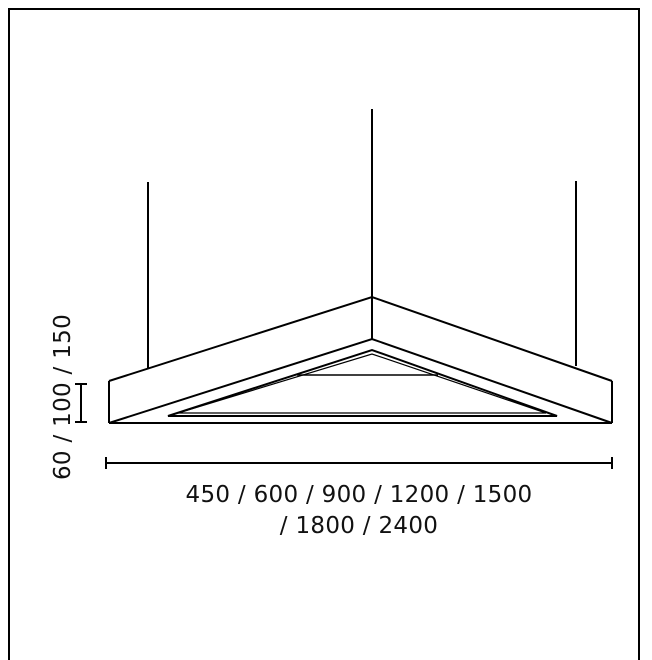 This screenshot has width=652, height=660. I want to click on height-dimension-label: 60 / 100 / 150, so click(63, 397).